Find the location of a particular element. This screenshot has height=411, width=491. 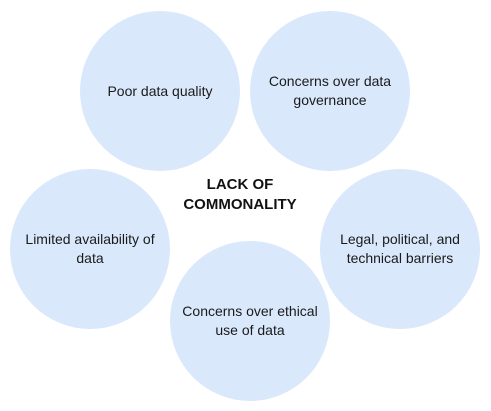

circle-limited-availability: Limited availability of data is located at coordinates (90, 249).